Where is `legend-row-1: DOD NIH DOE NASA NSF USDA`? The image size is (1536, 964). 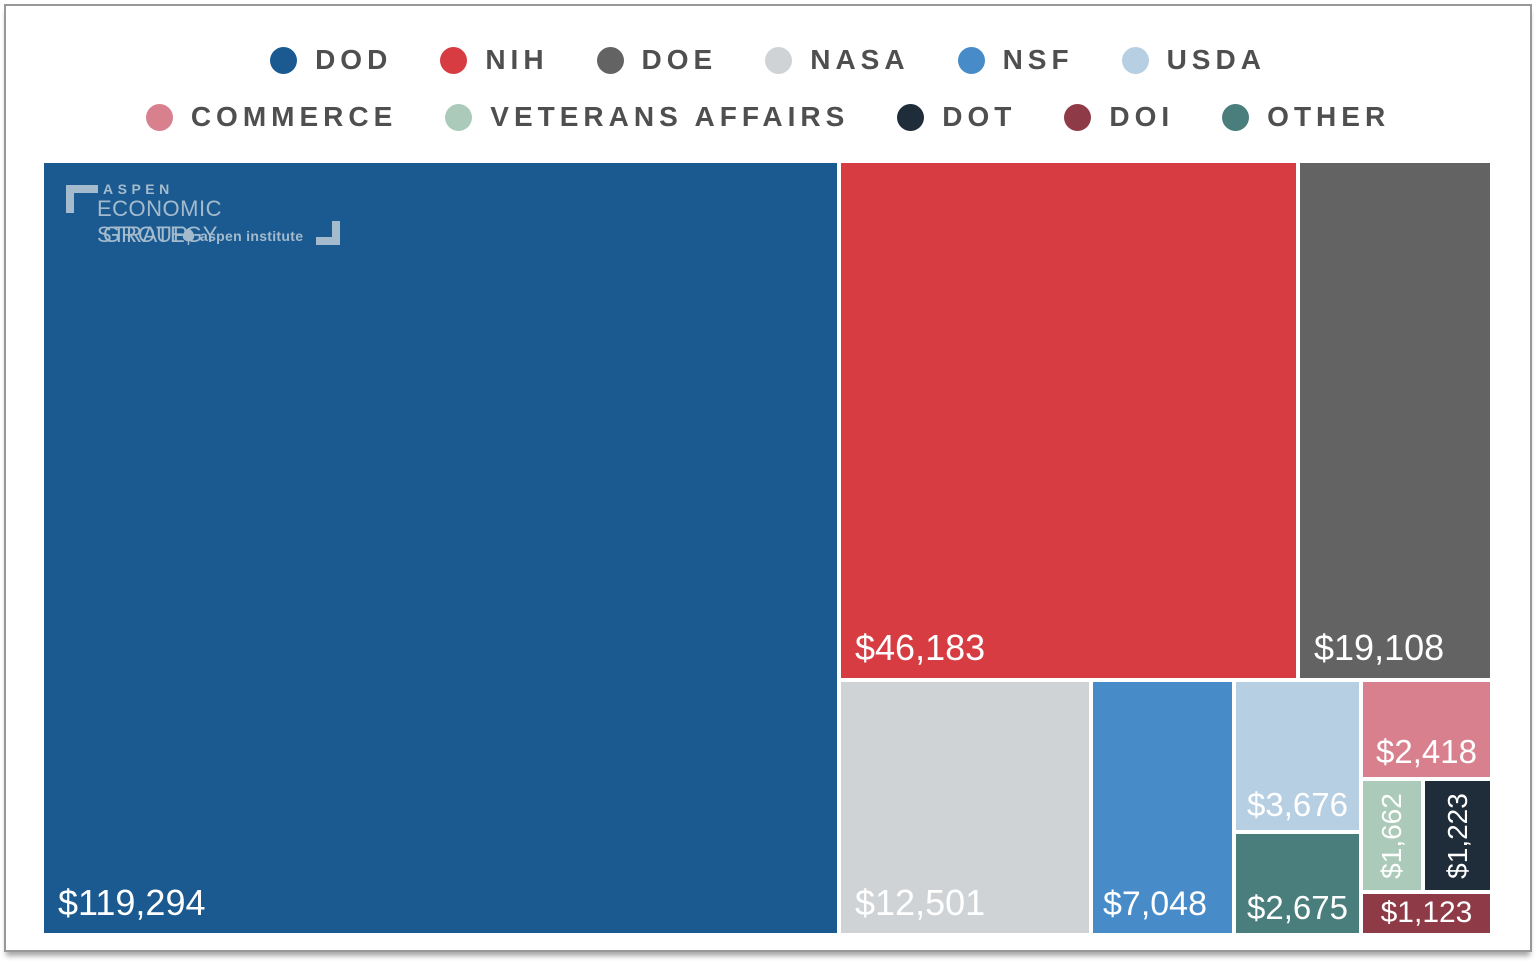
legend-row-1: DOD NIH DOE NASA NSF USDA is located at coordinates (768, 60).